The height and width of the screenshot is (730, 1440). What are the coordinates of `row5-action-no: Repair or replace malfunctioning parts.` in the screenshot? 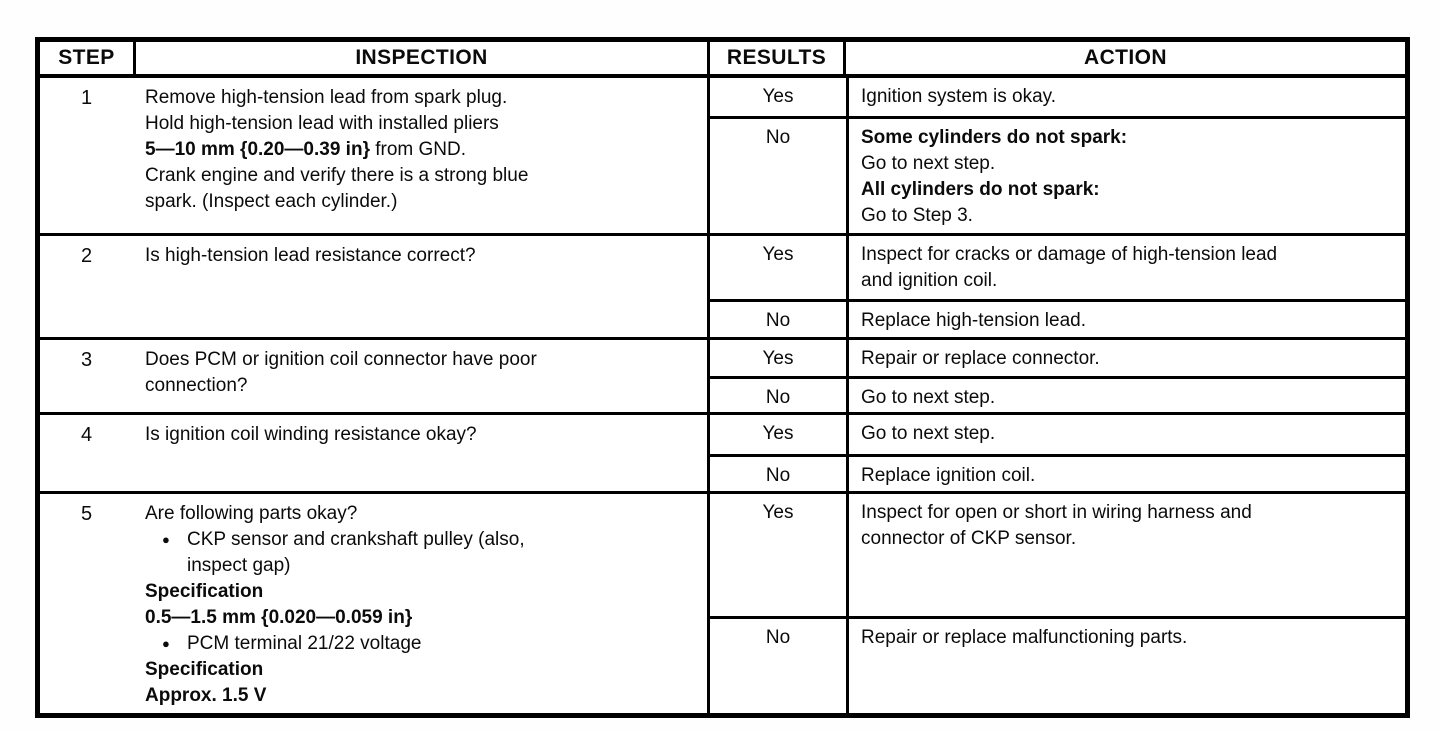 It's located at (1125, 664).